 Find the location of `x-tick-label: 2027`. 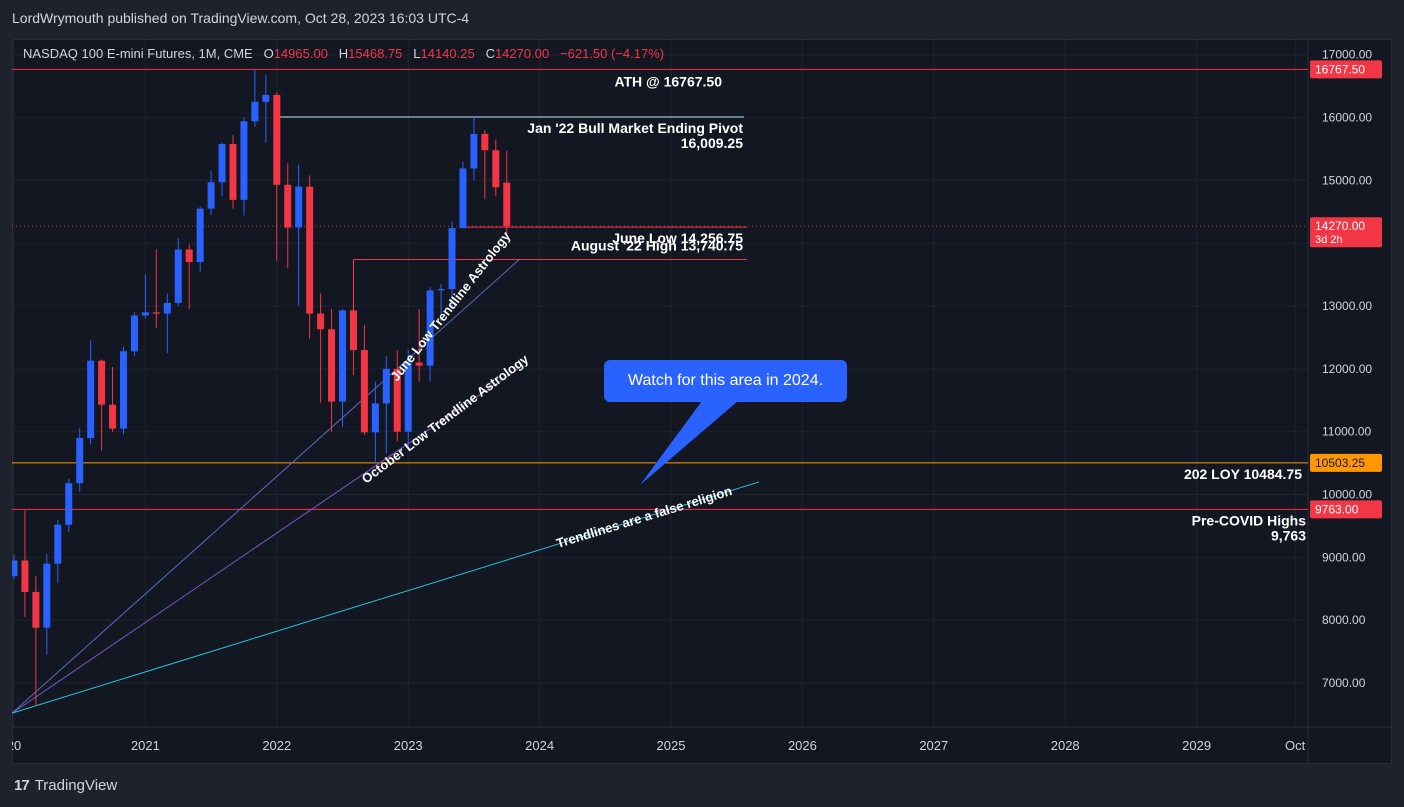

x-tick-label: 2027 is located at coordinates (933, 745).